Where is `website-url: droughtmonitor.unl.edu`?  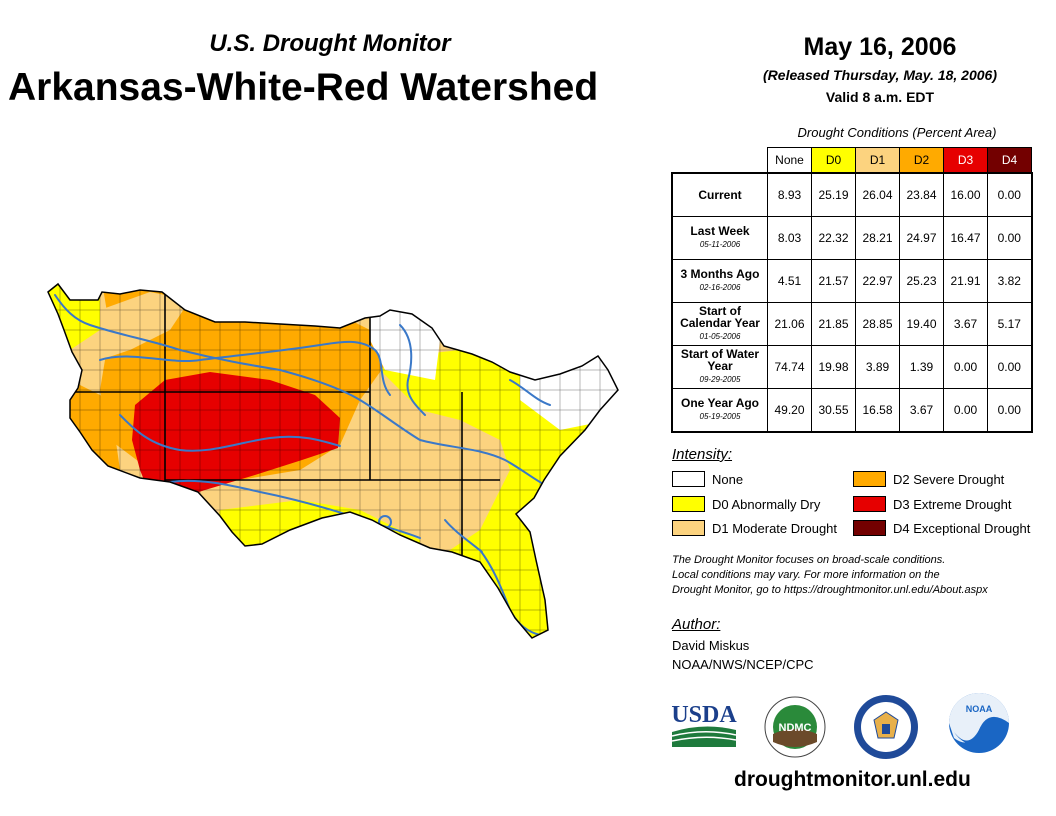
website-url: droughtmonitor.unl.edu is located at coordinates (852, 779).